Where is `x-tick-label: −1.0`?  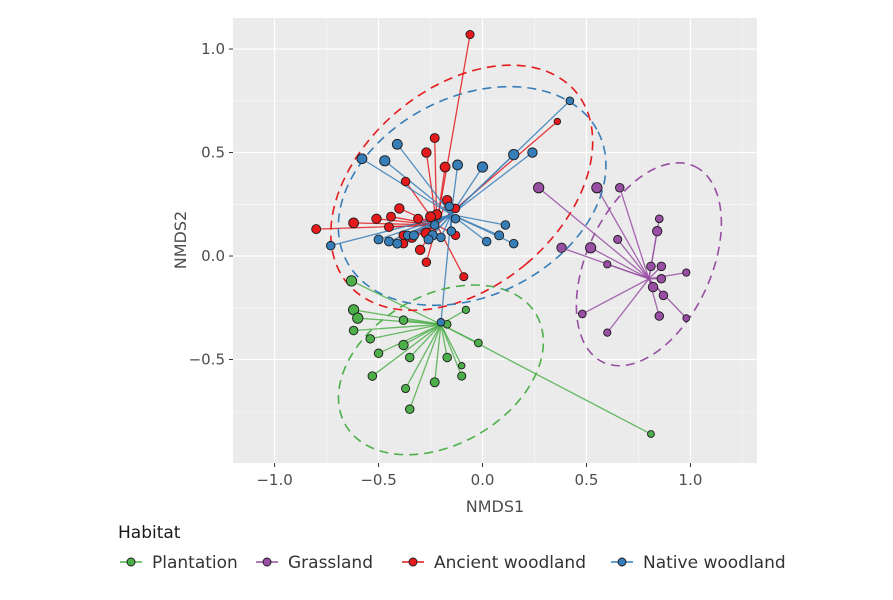
x-tick-label: −1.0 is located at coordinates (274, 480).